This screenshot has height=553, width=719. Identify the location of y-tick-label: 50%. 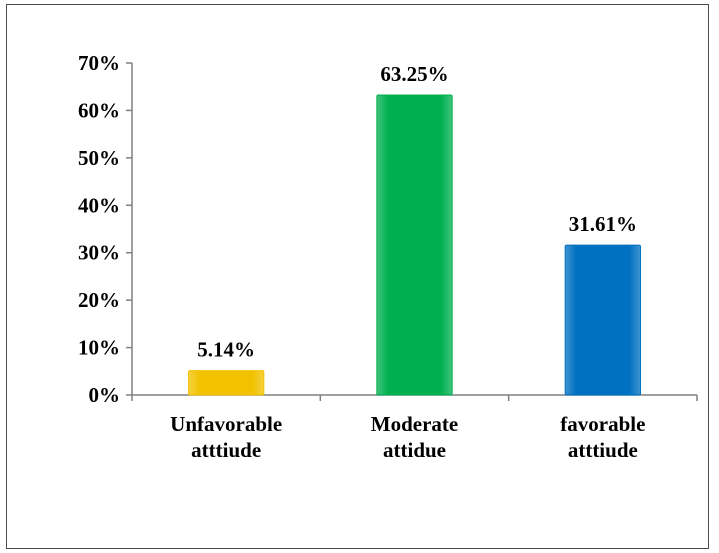
(99, 158).